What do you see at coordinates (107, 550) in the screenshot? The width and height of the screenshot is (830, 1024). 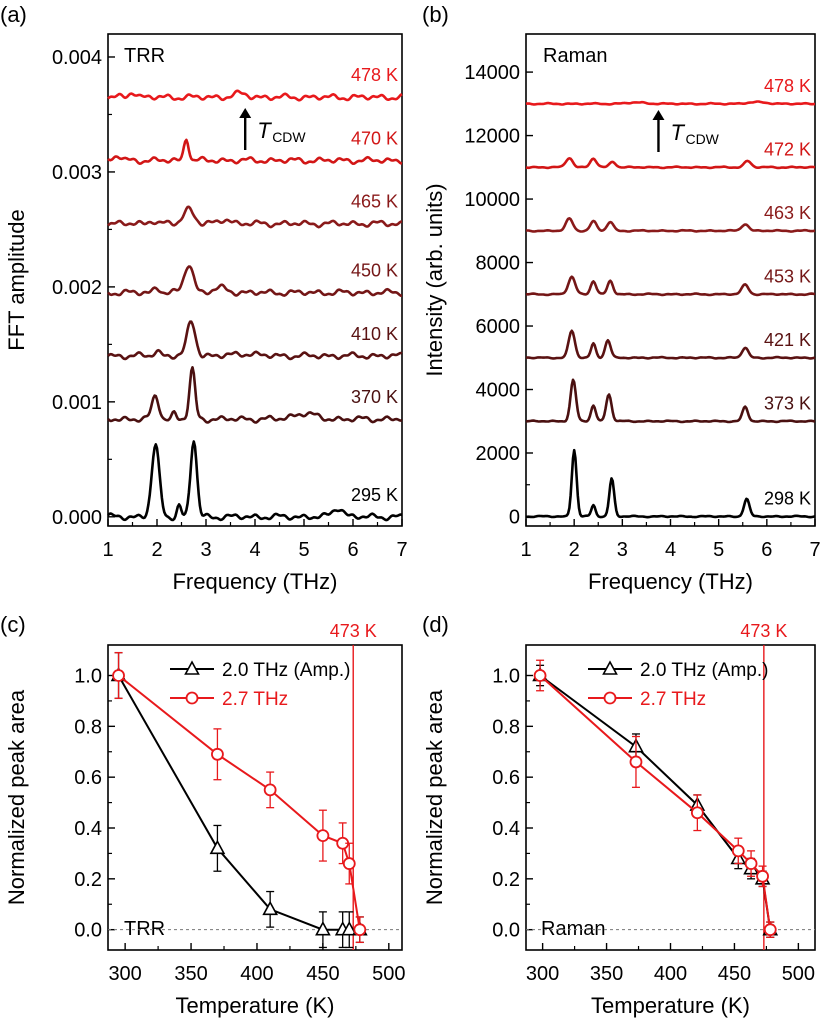 I see `x-tick-label: 1` at bounding box center [107, 550].